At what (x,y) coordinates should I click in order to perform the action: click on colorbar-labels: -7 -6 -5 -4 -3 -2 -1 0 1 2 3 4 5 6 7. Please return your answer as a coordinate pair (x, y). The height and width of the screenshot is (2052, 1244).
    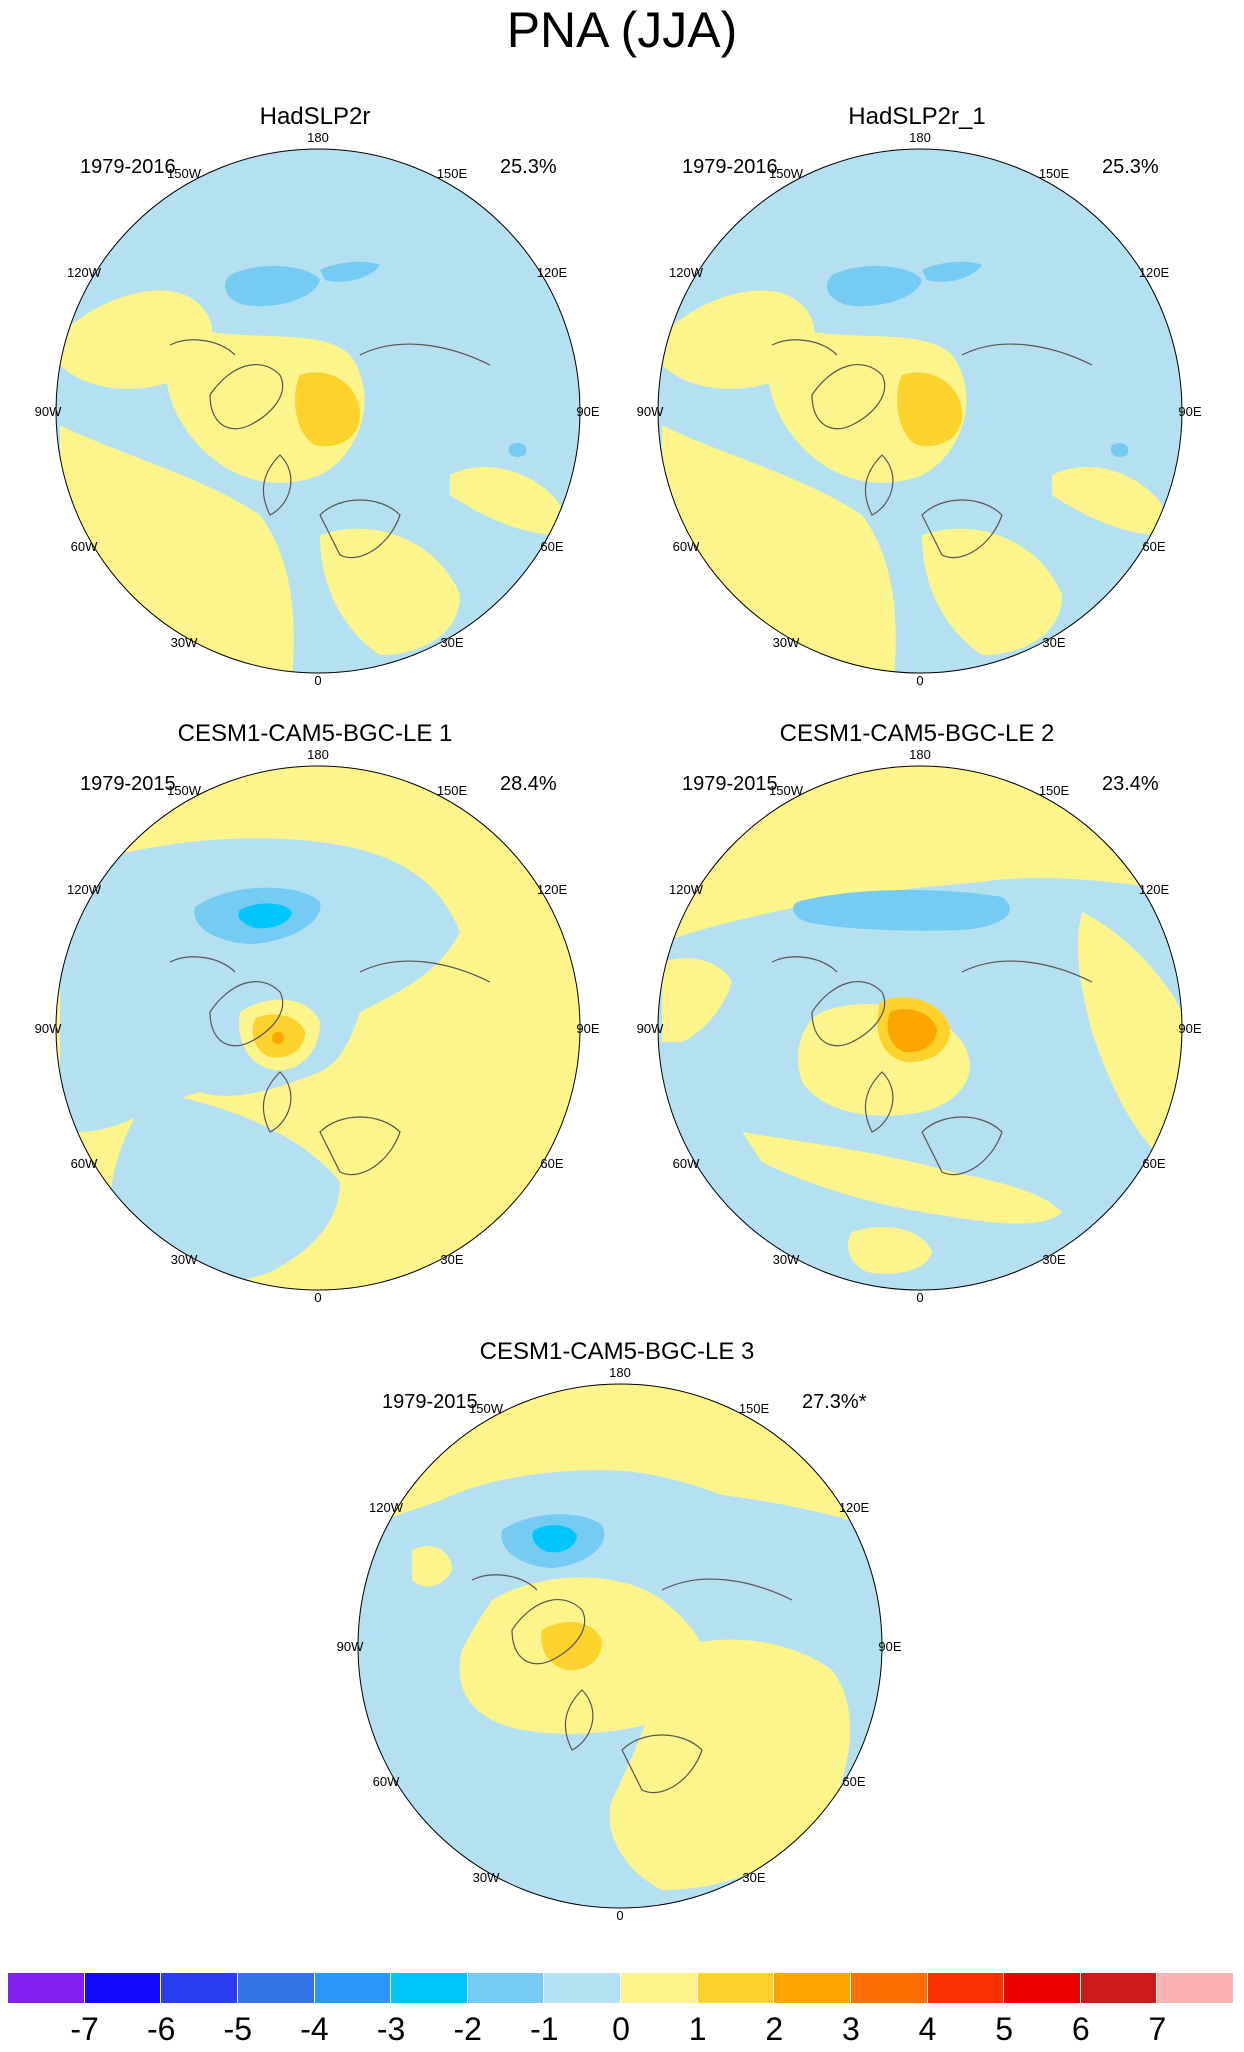
    Looking at the image, I should click on (621, 2032).